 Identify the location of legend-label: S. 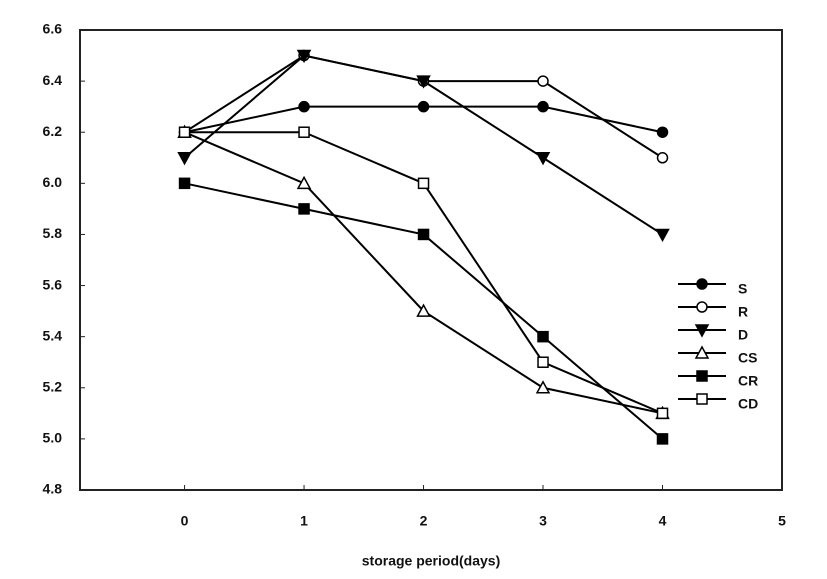
(742, 289).